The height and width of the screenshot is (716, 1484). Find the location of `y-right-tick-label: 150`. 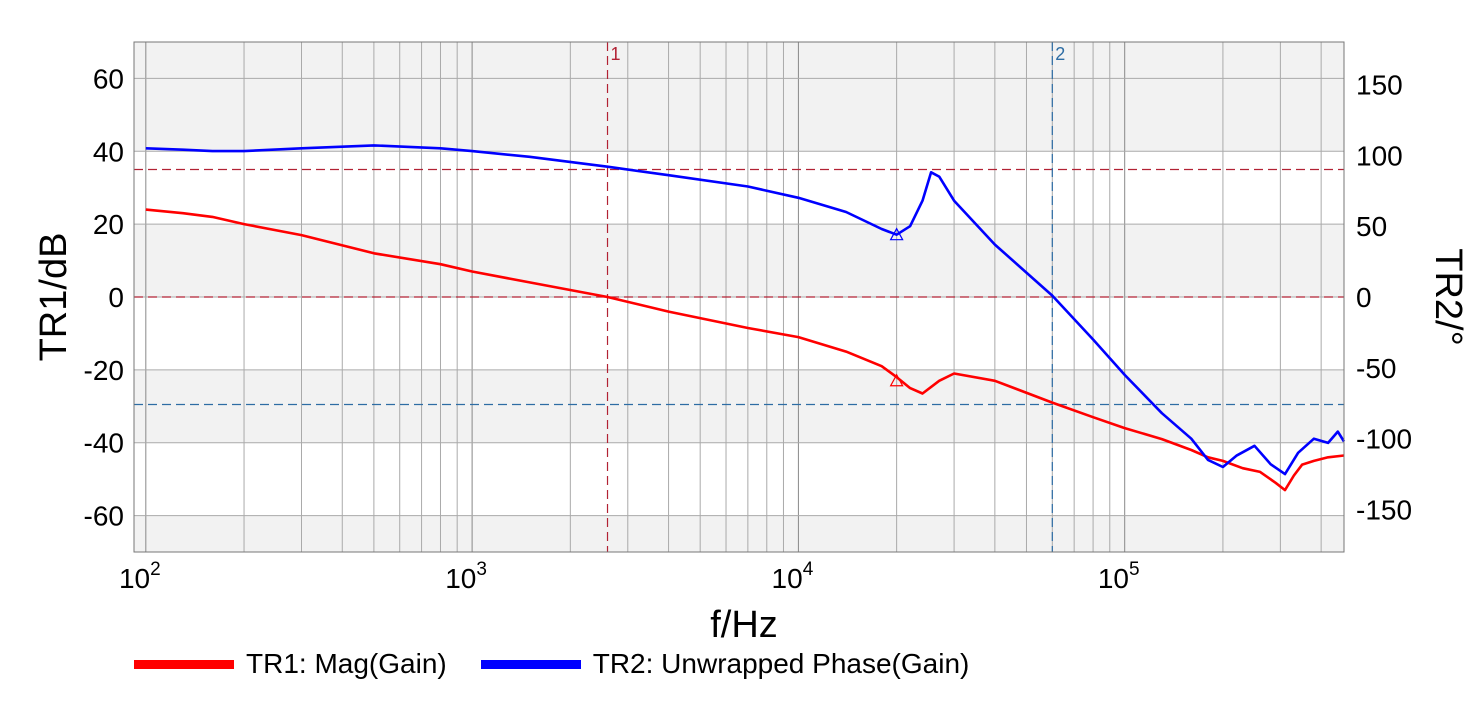

y-right-tick-label: 150 is located at coordinates (1379, 85).